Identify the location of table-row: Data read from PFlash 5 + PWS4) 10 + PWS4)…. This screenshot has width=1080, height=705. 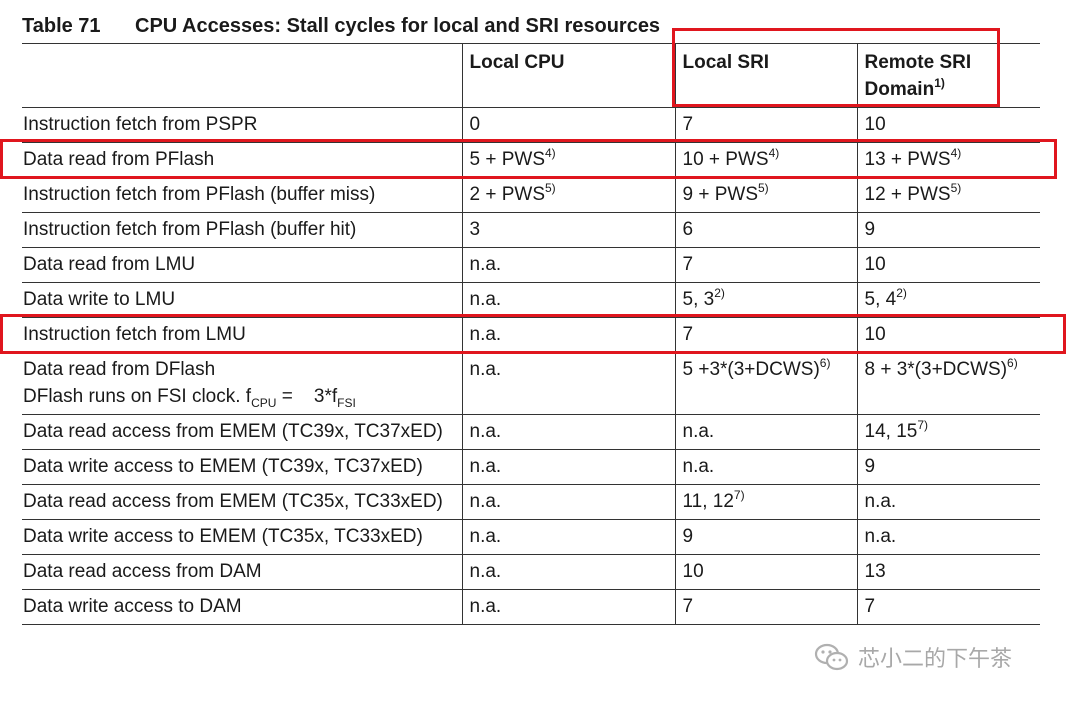
(531, 160).